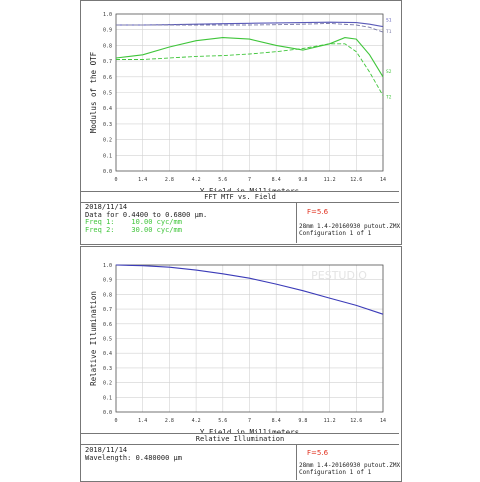  Describe the element at coordinates (250, 27) in the screenshot. I see `series-line-t1` at that location.